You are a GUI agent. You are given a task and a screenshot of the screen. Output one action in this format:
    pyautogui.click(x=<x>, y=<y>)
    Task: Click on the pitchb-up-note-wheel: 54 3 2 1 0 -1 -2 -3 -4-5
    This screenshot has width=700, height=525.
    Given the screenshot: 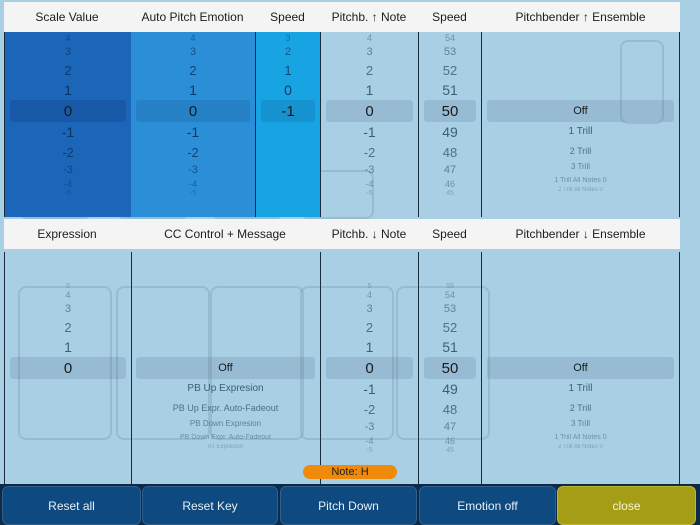 What is the action you would take?
    pyautogui.click(x=370, y=124)
    